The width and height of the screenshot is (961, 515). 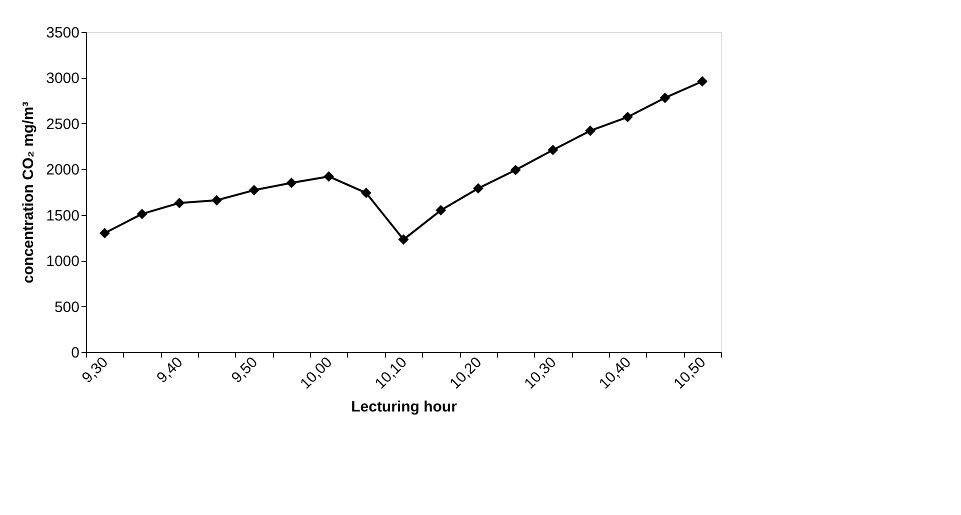 I want to click on x-tick-label: 9,30, so click(x=95, y=370).